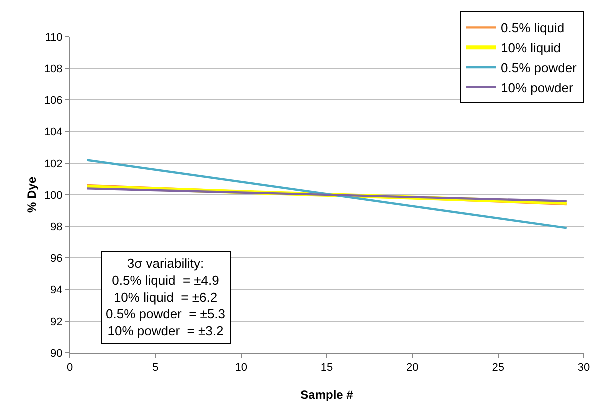  Describe the element at coordinates (531, 48) in the screenshot. I see `legend-label: 10% liquid` at that location.